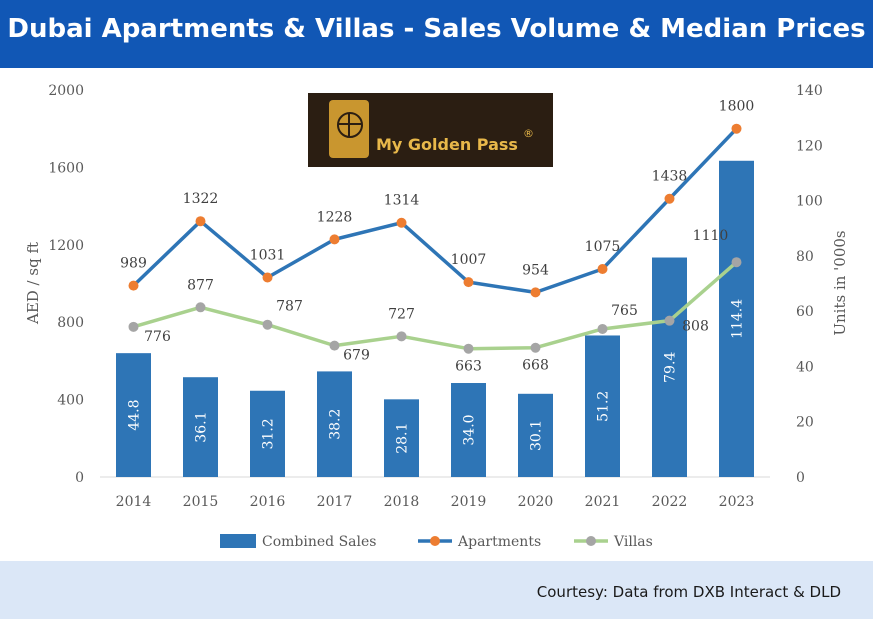 The height and width of the screenshot is (619, 873). Describe the element at coordinates (805, 257) in the screenshot. I see `y2-tick-label: 80` at that location.